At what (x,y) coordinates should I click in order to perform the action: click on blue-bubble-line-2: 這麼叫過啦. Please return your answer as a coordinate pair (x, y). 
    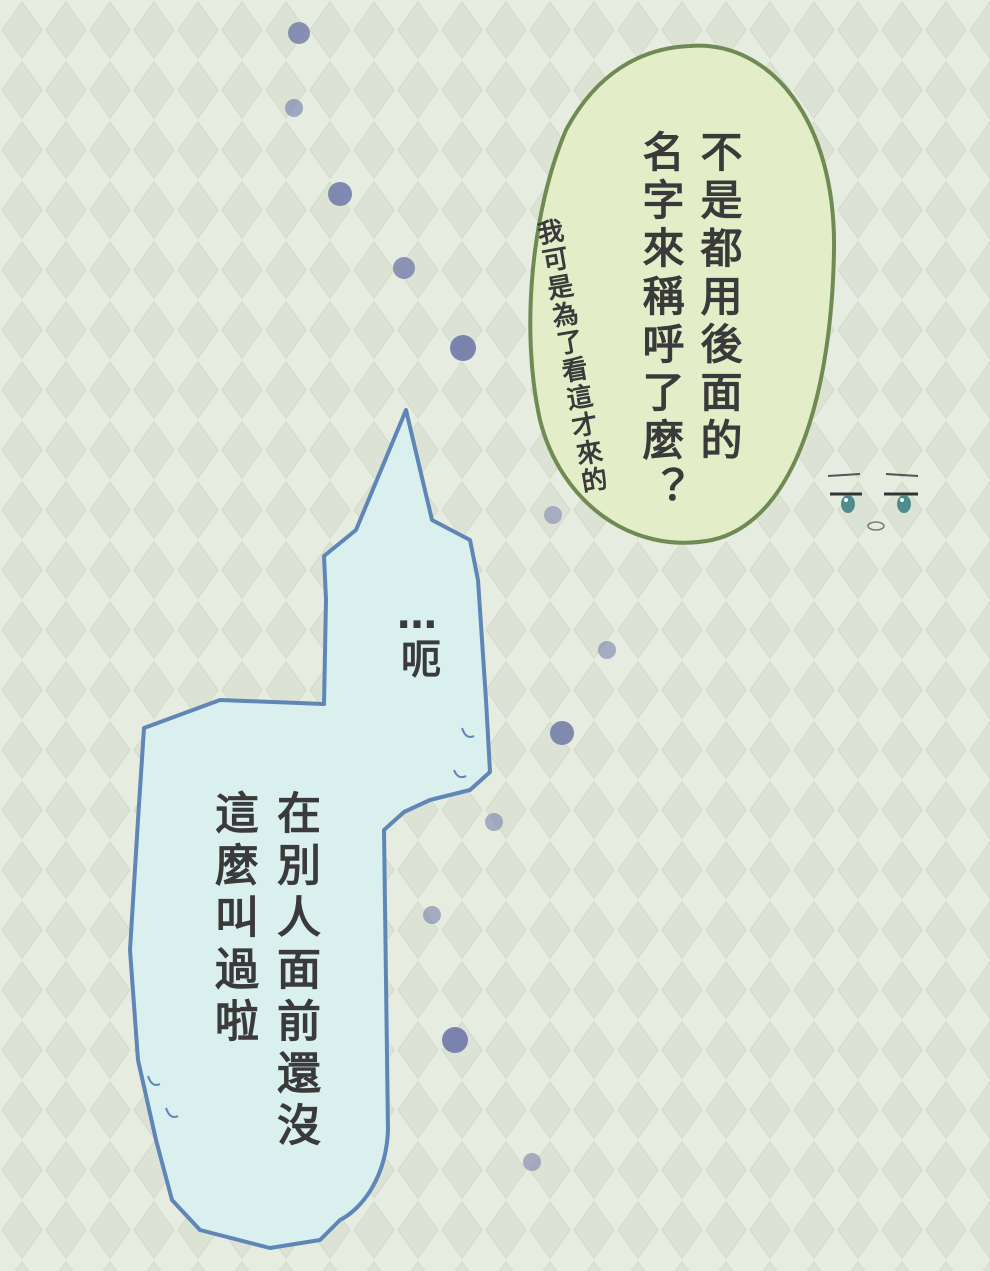
    Looking at the image, I should click on (232, 920).